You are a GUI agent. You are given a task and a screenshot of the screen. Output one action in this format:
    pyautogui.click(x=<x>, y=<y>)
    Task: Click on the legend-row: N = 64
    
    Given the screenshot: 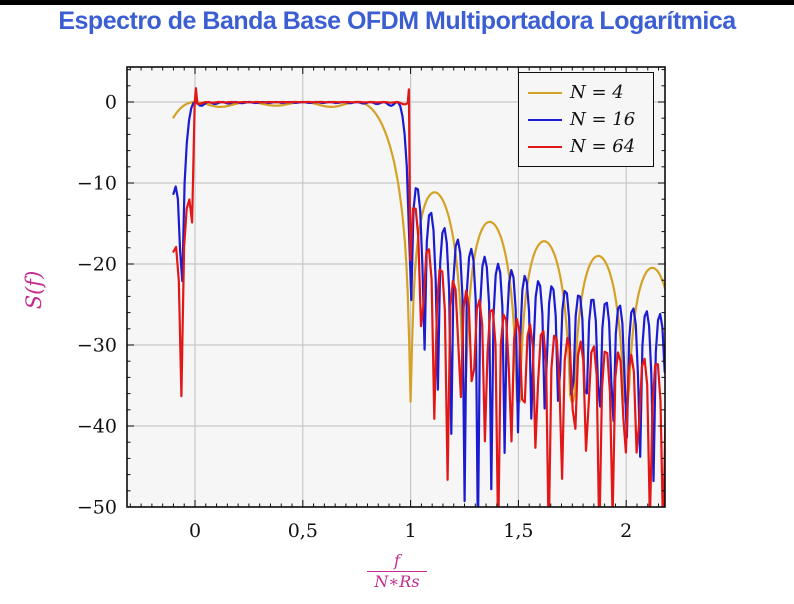 What is the action you would take?
    pyautogui.click(x=586, y=147)
    